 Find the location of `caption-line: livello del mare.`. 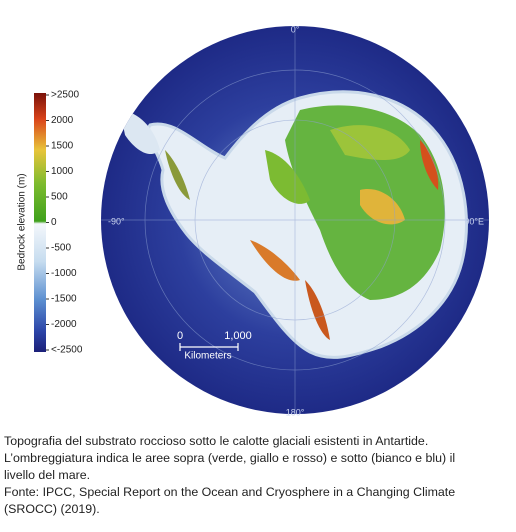

caption-line: livello del mare. is located at coordinates (47, 475).